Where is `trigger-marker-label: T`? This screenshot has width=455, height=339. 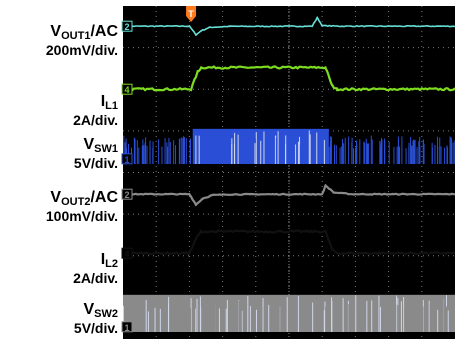 trigger-marker-label: T is located at coordinates (191, 14).